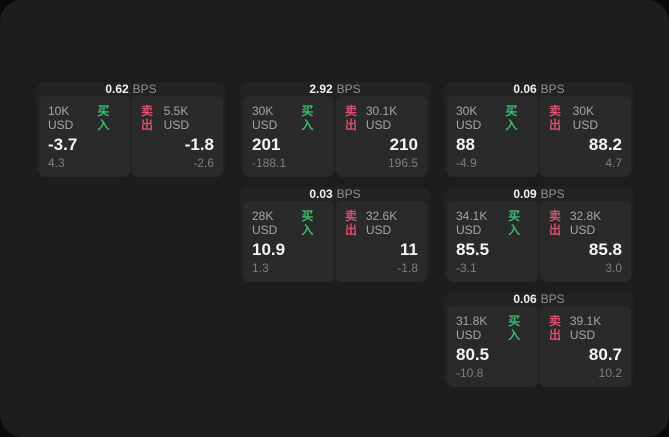  What do you see at coordinates (269, 249) in the screenshot?
I see `buy-price: 10.9` at bounding box center [269, 249].